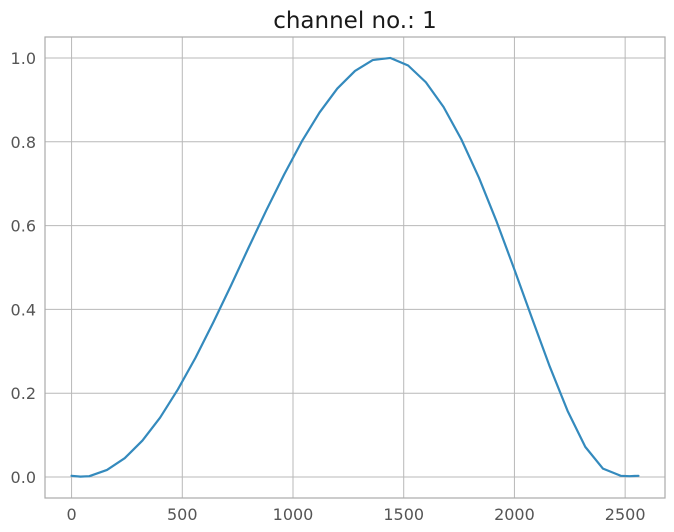 The height and width of the screenshot is (532, 674). Describe the element at coordinates (23, 142) in the screenshot. I see `y-tick-label: 0.8` at that location.